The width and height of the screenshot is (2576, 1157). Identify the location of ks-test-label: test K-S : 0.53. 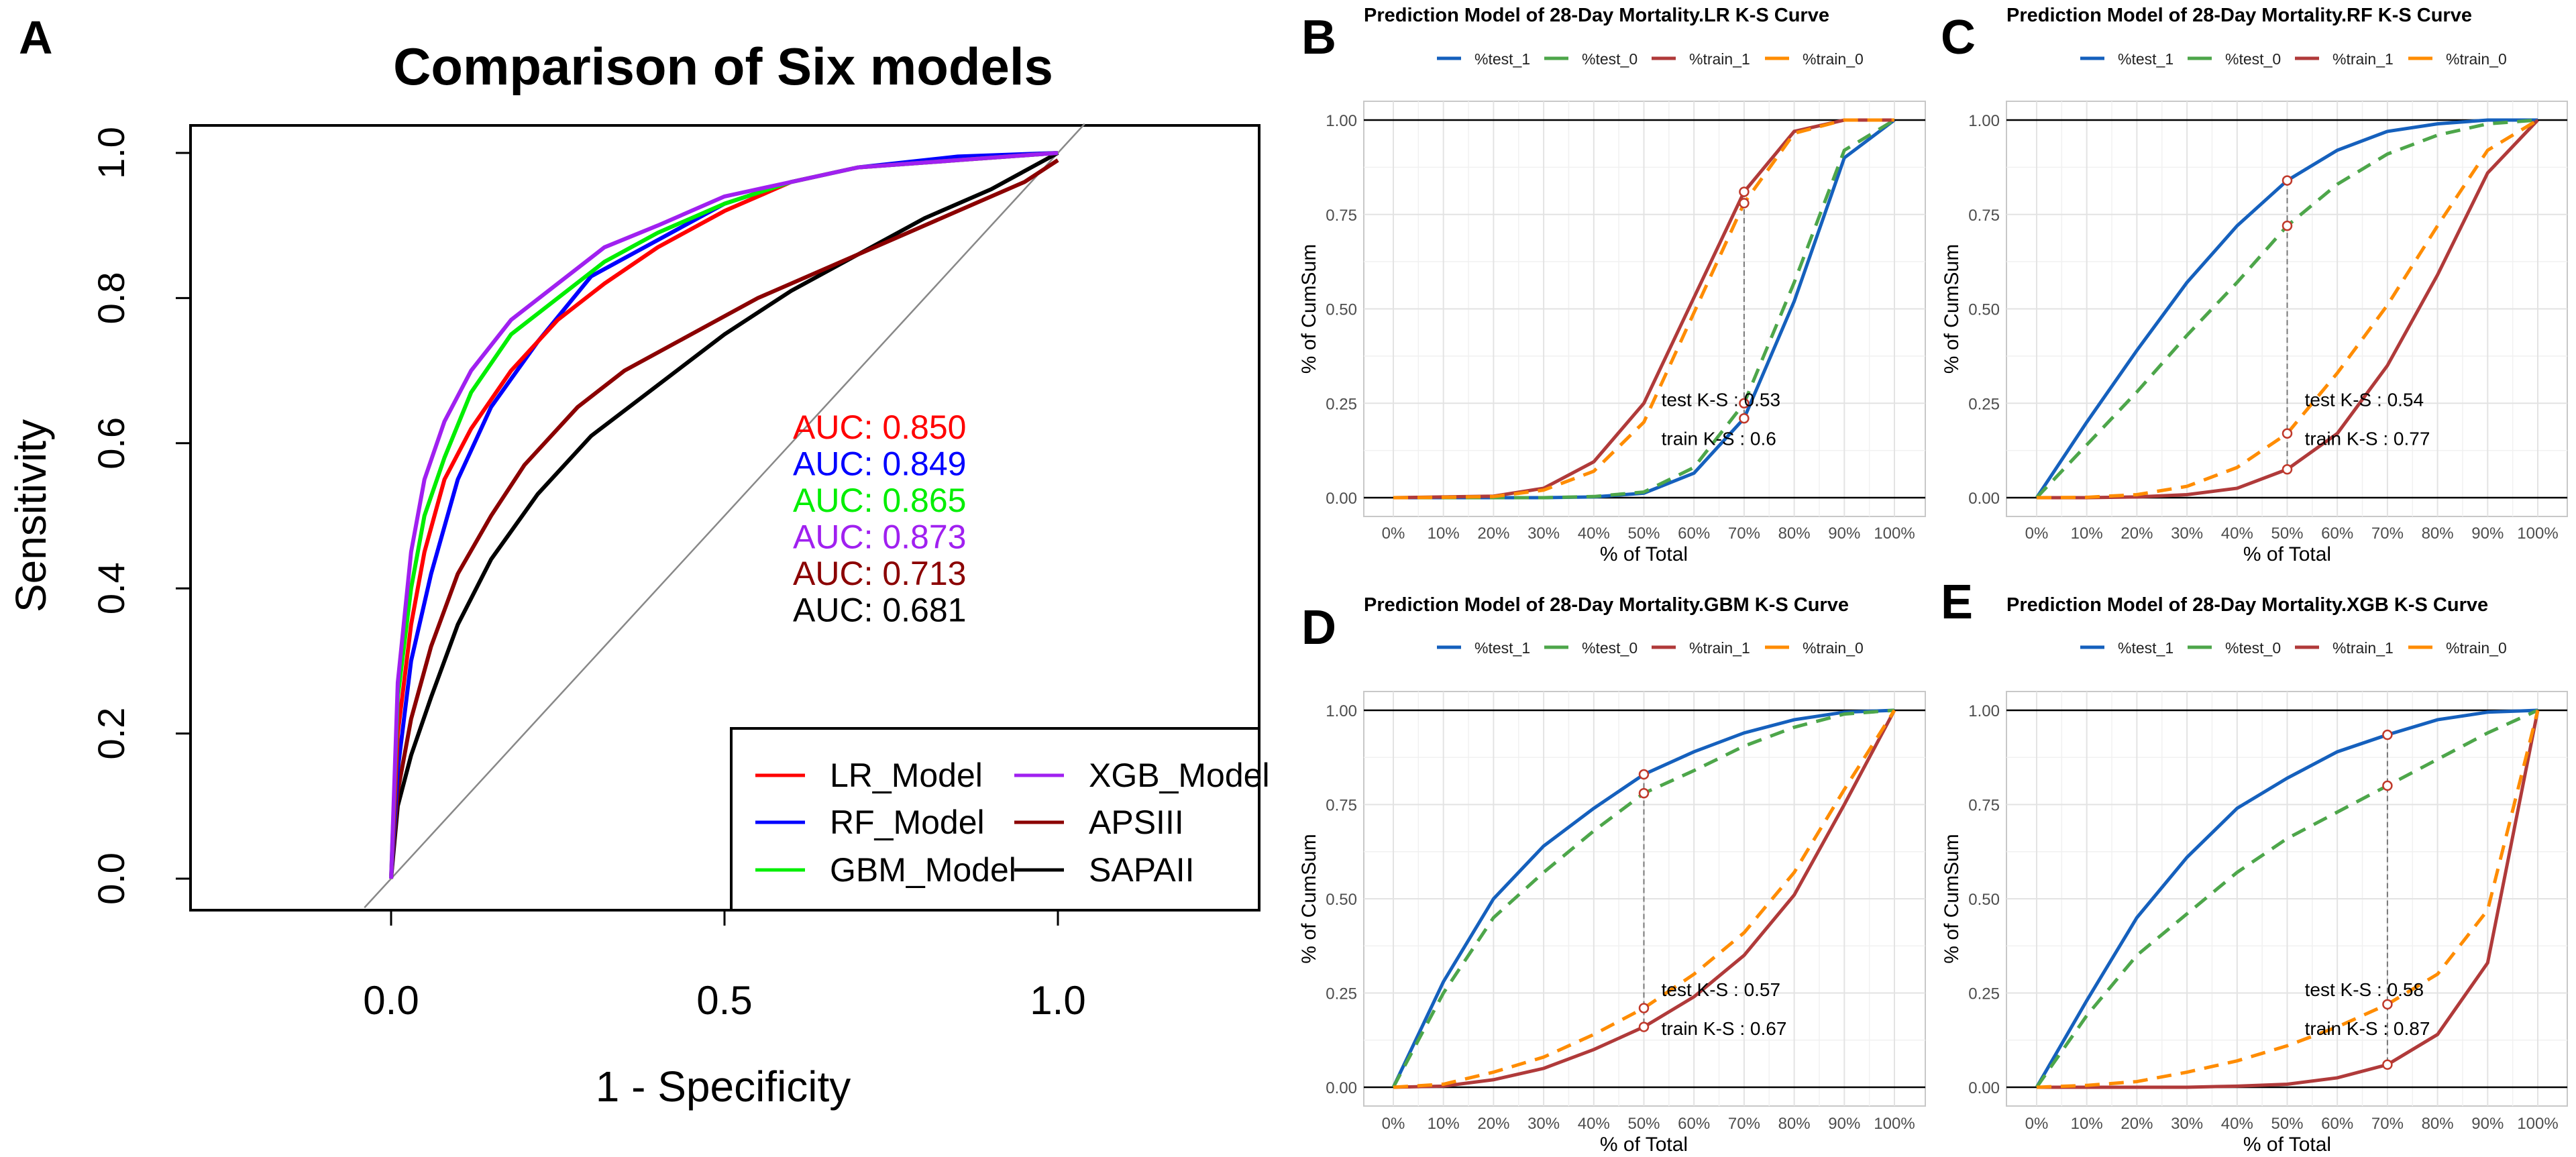
(1721, 400).